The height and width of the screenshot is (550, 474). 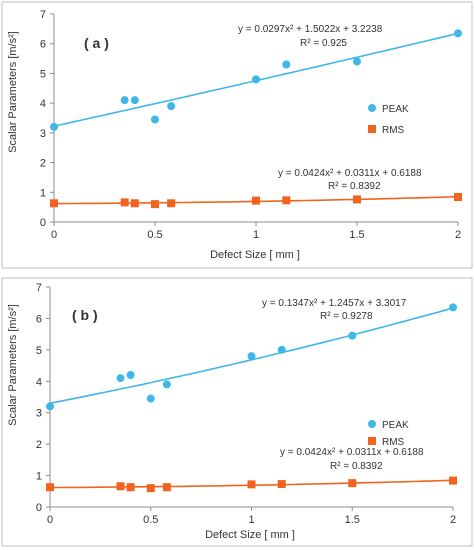 I want to click on peak-trend-equation: y = 0.0297x² + 1.5022x + 3.2238, so click(x=310, y=29).